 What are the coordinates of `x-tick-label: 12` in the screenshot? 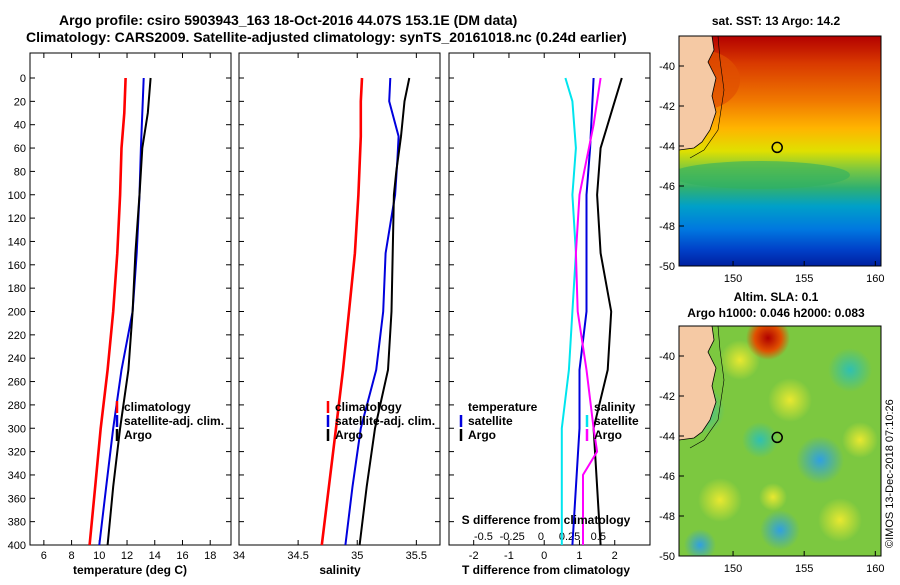 It's located at (127, 556).